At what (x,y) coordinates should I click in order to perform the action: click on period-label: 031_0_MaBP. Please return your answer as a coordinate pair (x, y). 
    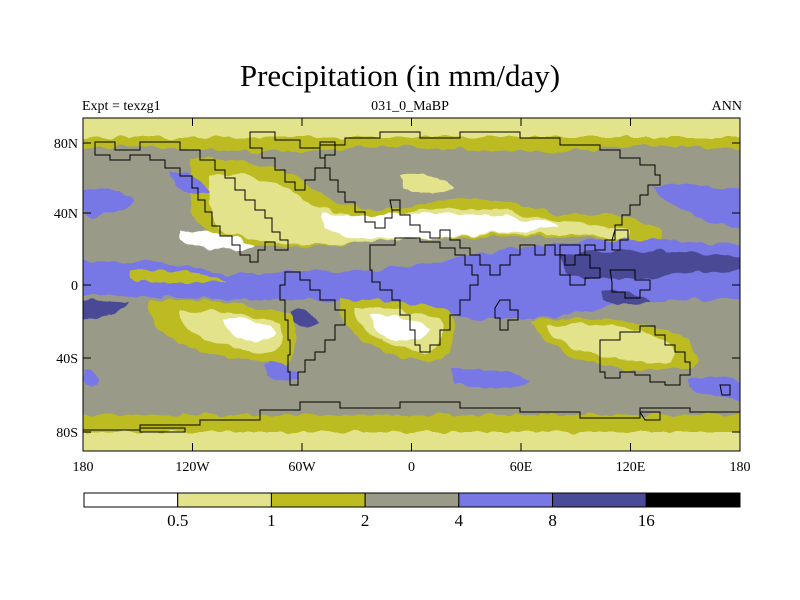
    Looking at the image, I should click on (410, 106).